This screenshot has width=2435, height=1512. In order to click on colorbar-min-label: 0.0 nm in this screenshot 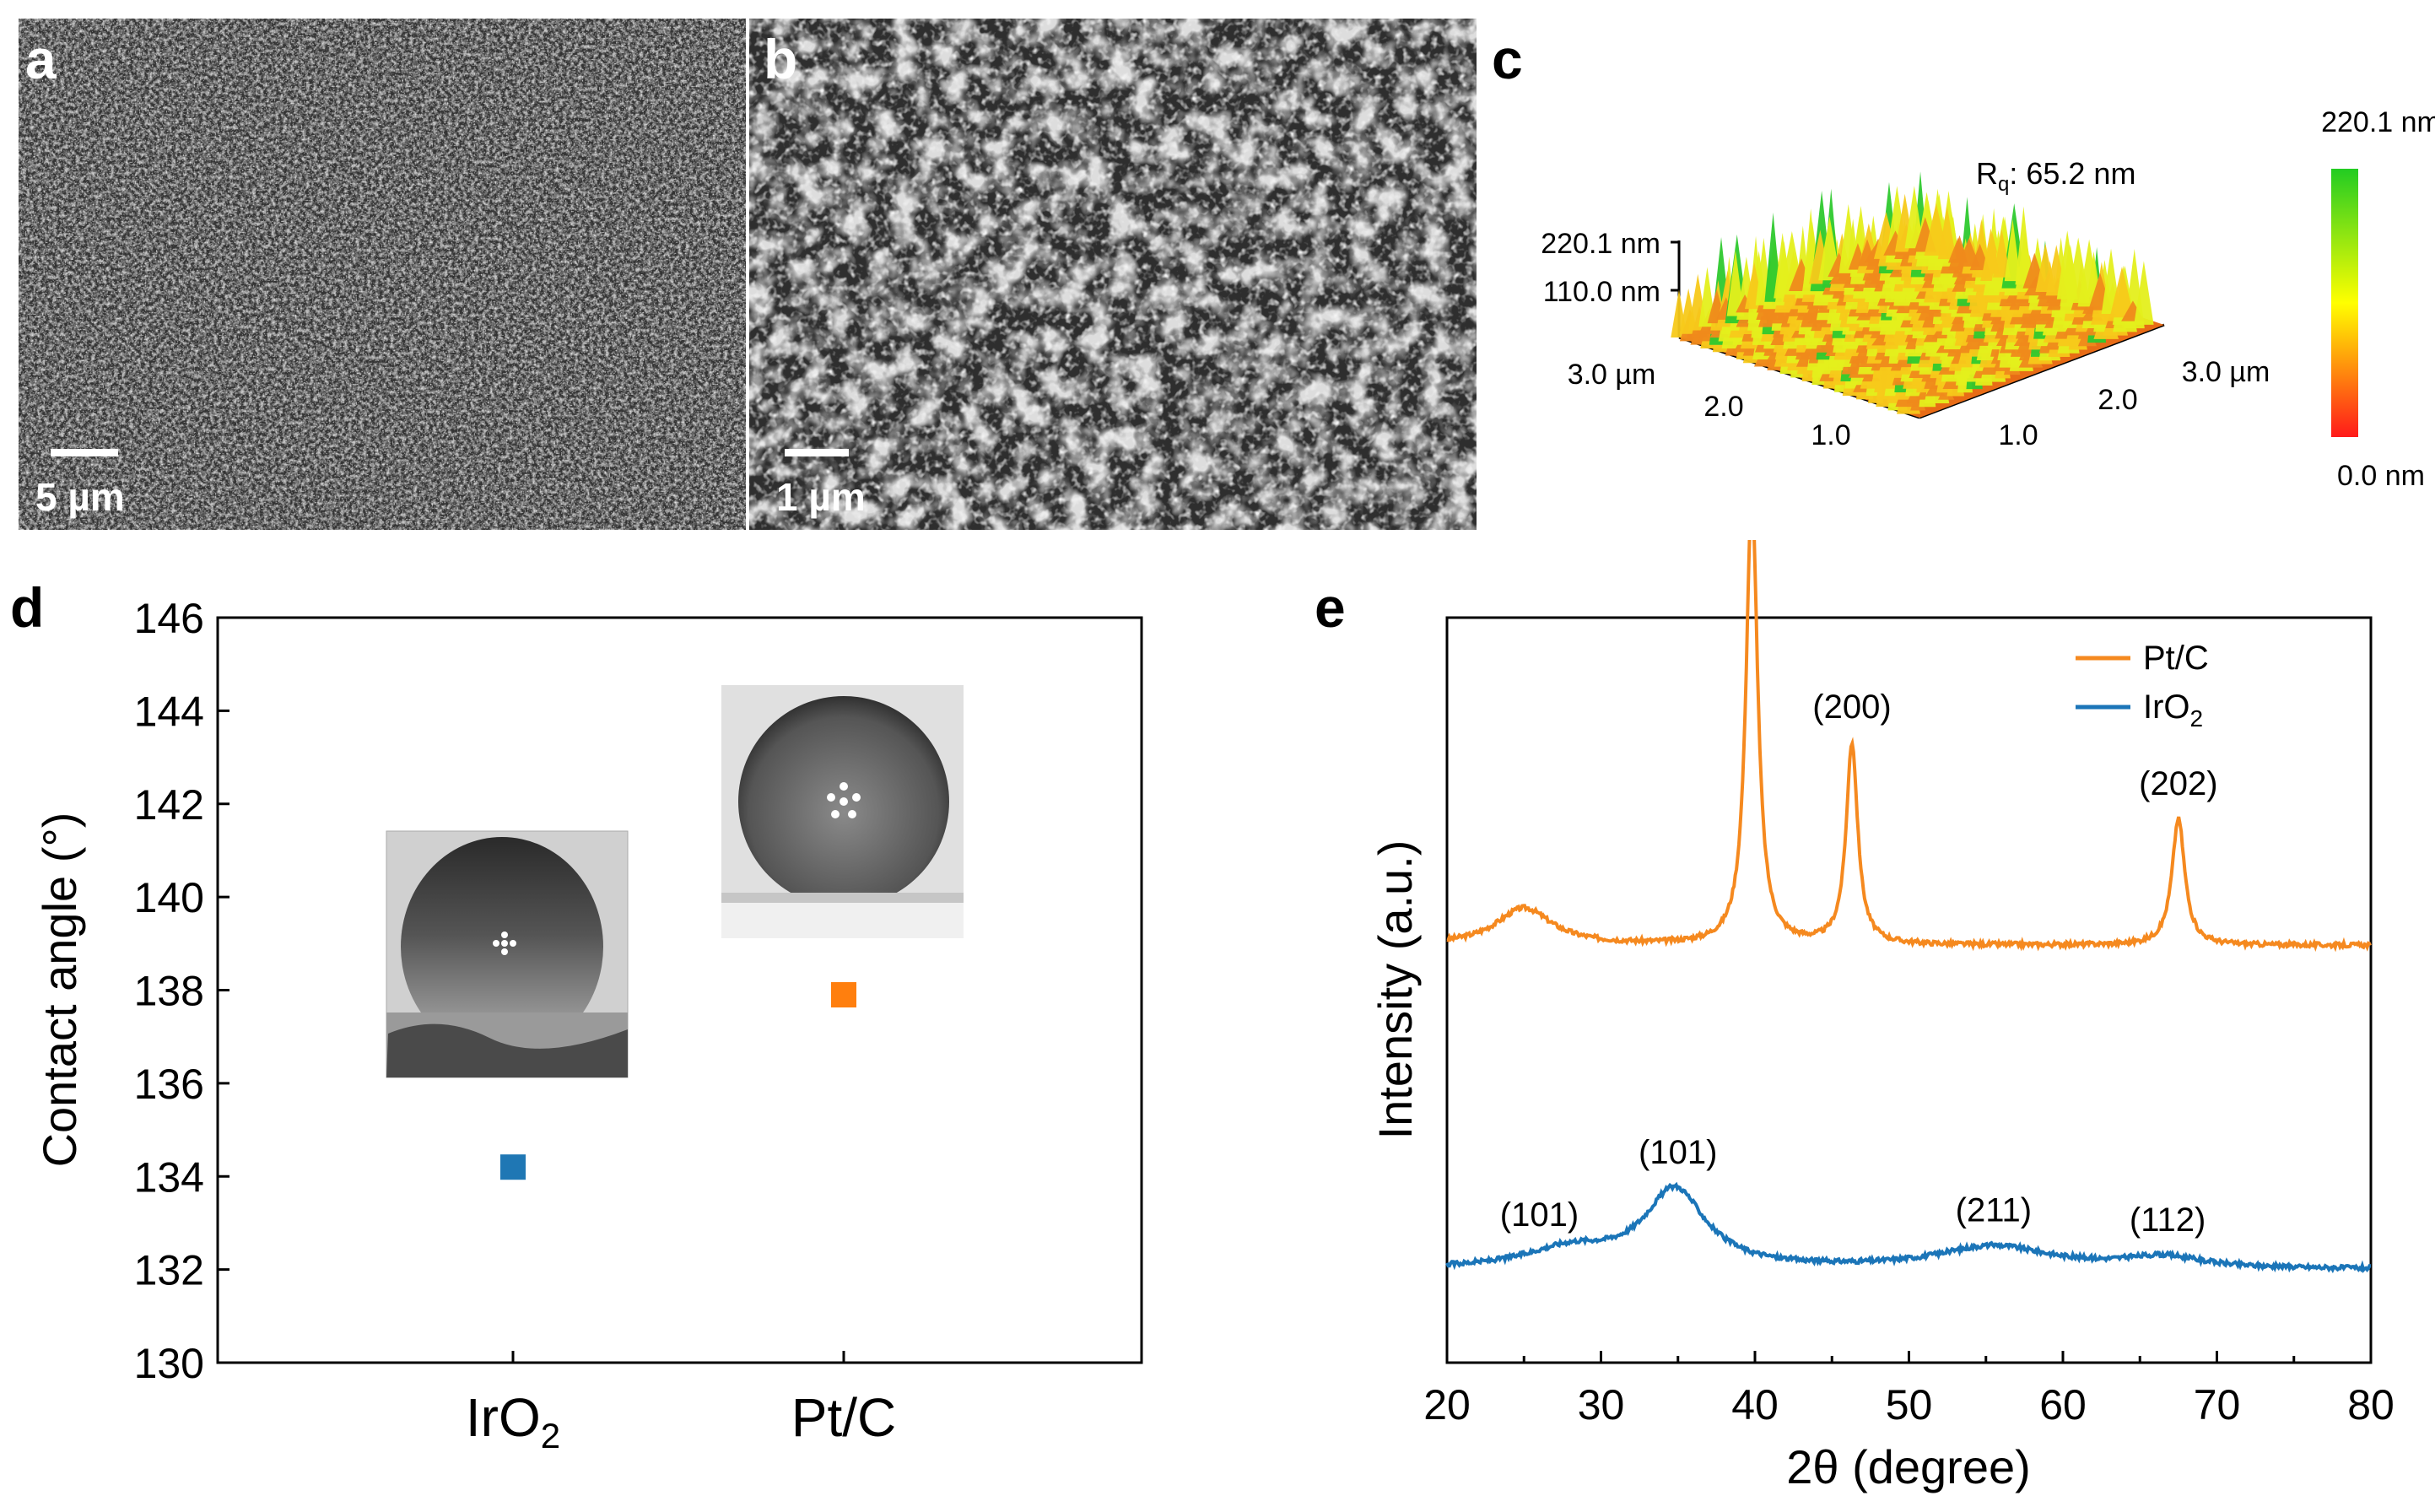, I will do `click(2381, 476)`.